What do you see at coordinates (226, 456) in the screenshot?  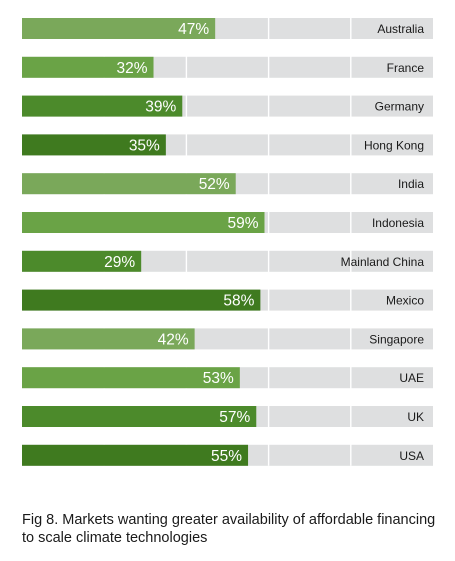 I see `bar-value-label: 55%` at bounding box center [226, 456].